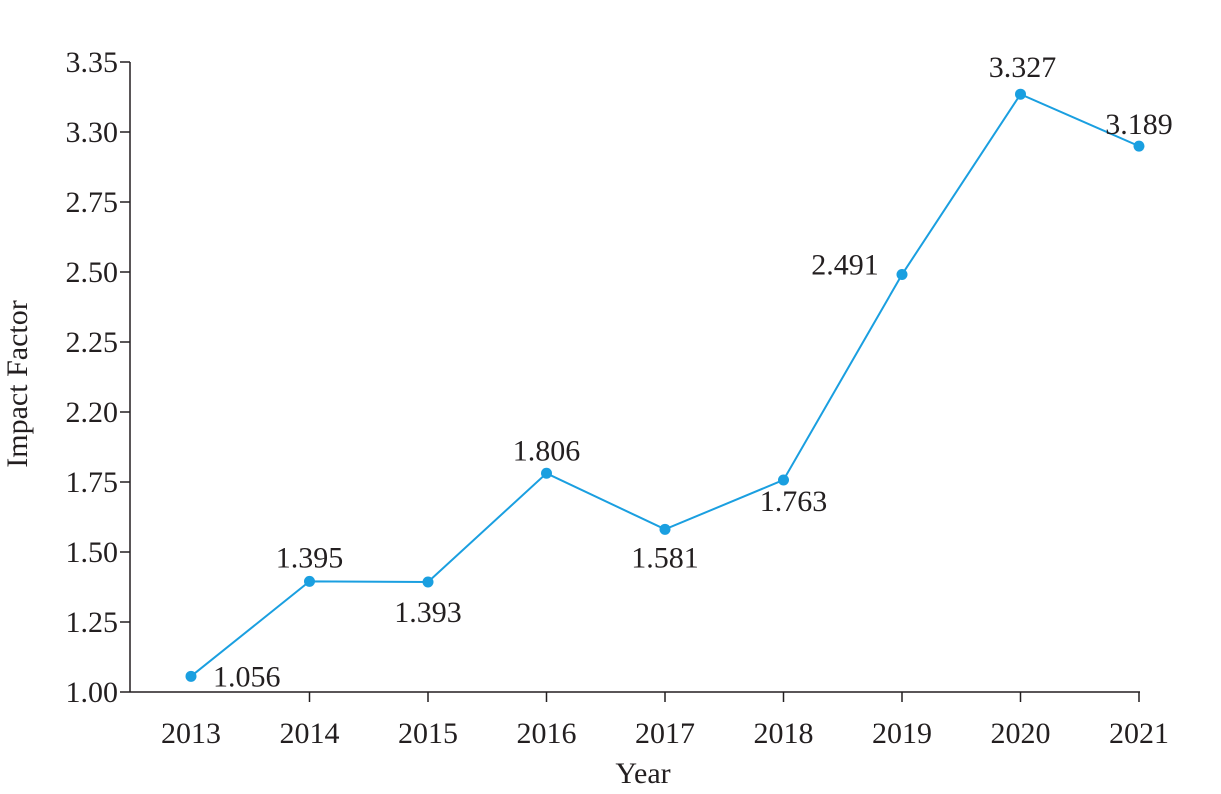  Describe the element at coordinates (92, 552) in the screenshot. I see `y-tick-label: 1.50` at that location.